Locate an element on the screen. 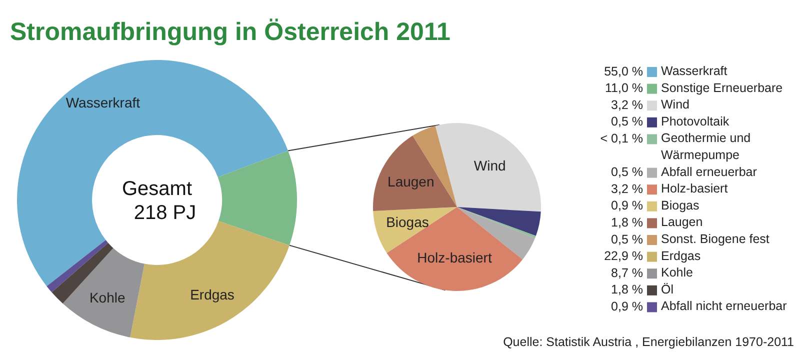 The image size is (800, 355). legend-label: Erdgas is located at coordinates (681, 256).